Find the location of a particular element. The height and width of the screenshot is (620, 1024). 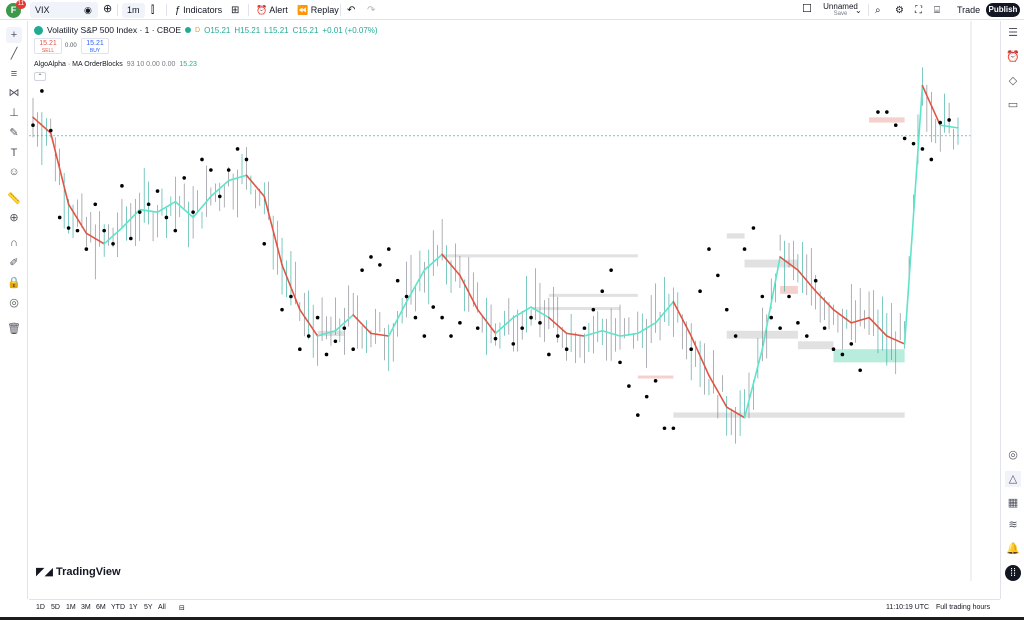

compare-add-icon: ⊕ is located at coordinates (108, 9).